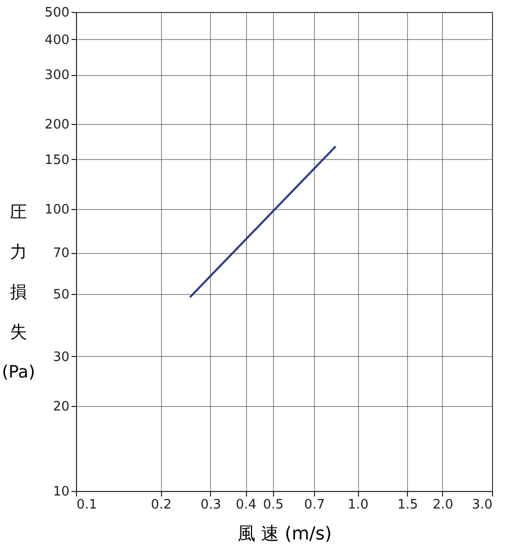 This screenshot has height=555, width=508. What do you see at coordinates (87, 505) in the screenshot?
I see `x-tick-label: 0.1` at bounding box center [87, 505].